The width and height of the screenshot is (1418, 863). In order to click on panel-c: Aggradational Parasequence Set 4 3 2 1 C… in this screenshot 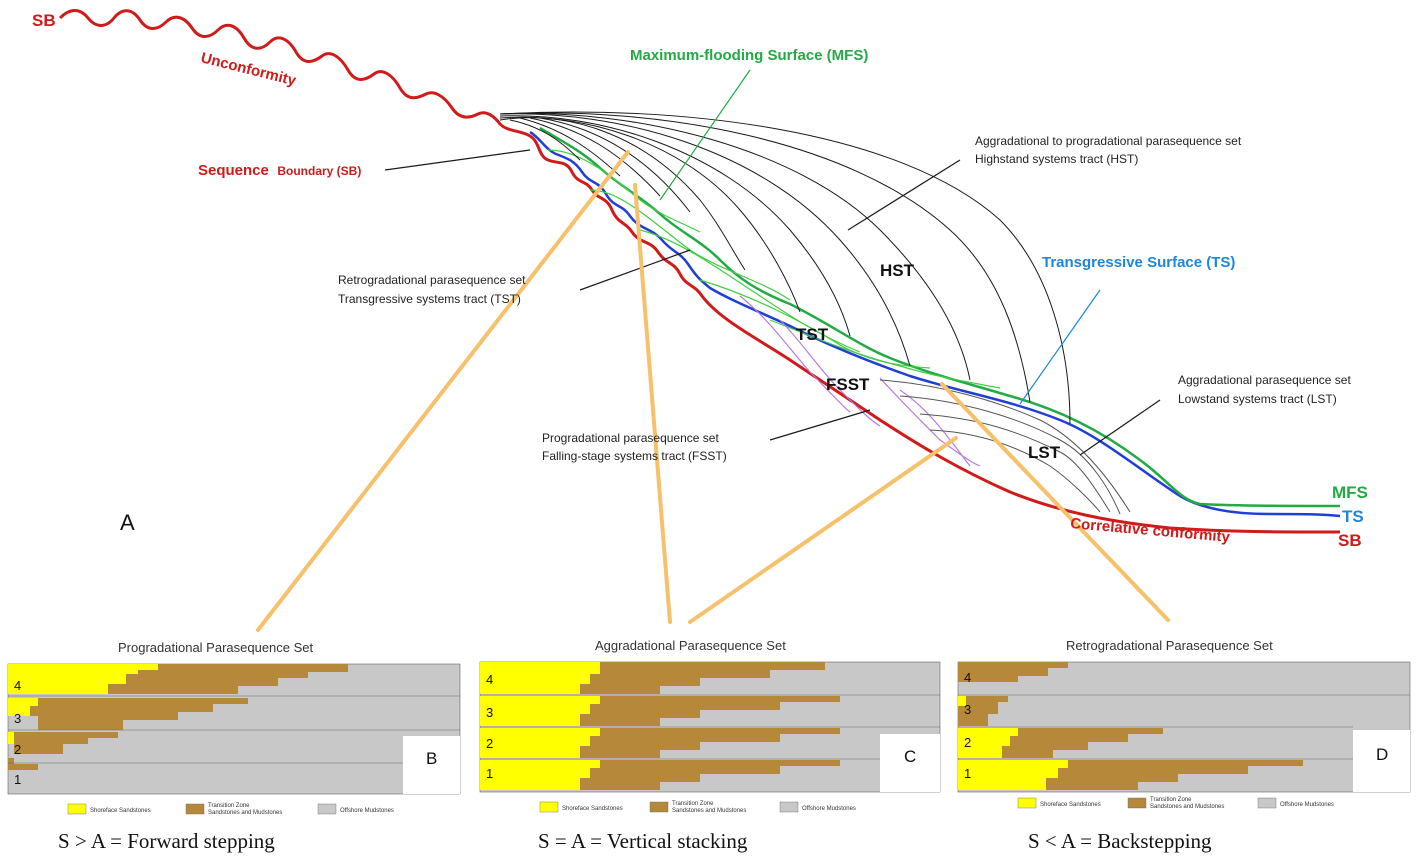, I will do `click(710, 745)`.